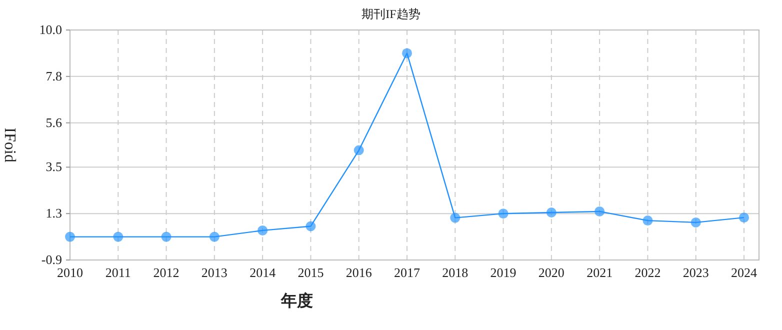 This screenshot has height=330, width=782. Describe the element at coordinates (359, 272) in the screenshot. I see `x-tick-label: 2016` at that location.